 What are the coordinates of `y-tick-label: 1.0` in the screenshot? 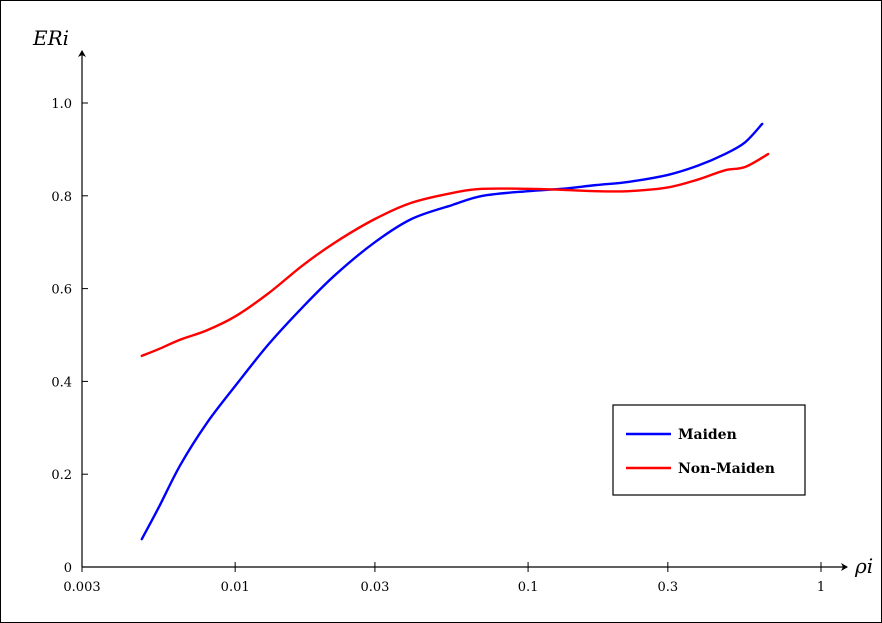 It's located at (61, 104).